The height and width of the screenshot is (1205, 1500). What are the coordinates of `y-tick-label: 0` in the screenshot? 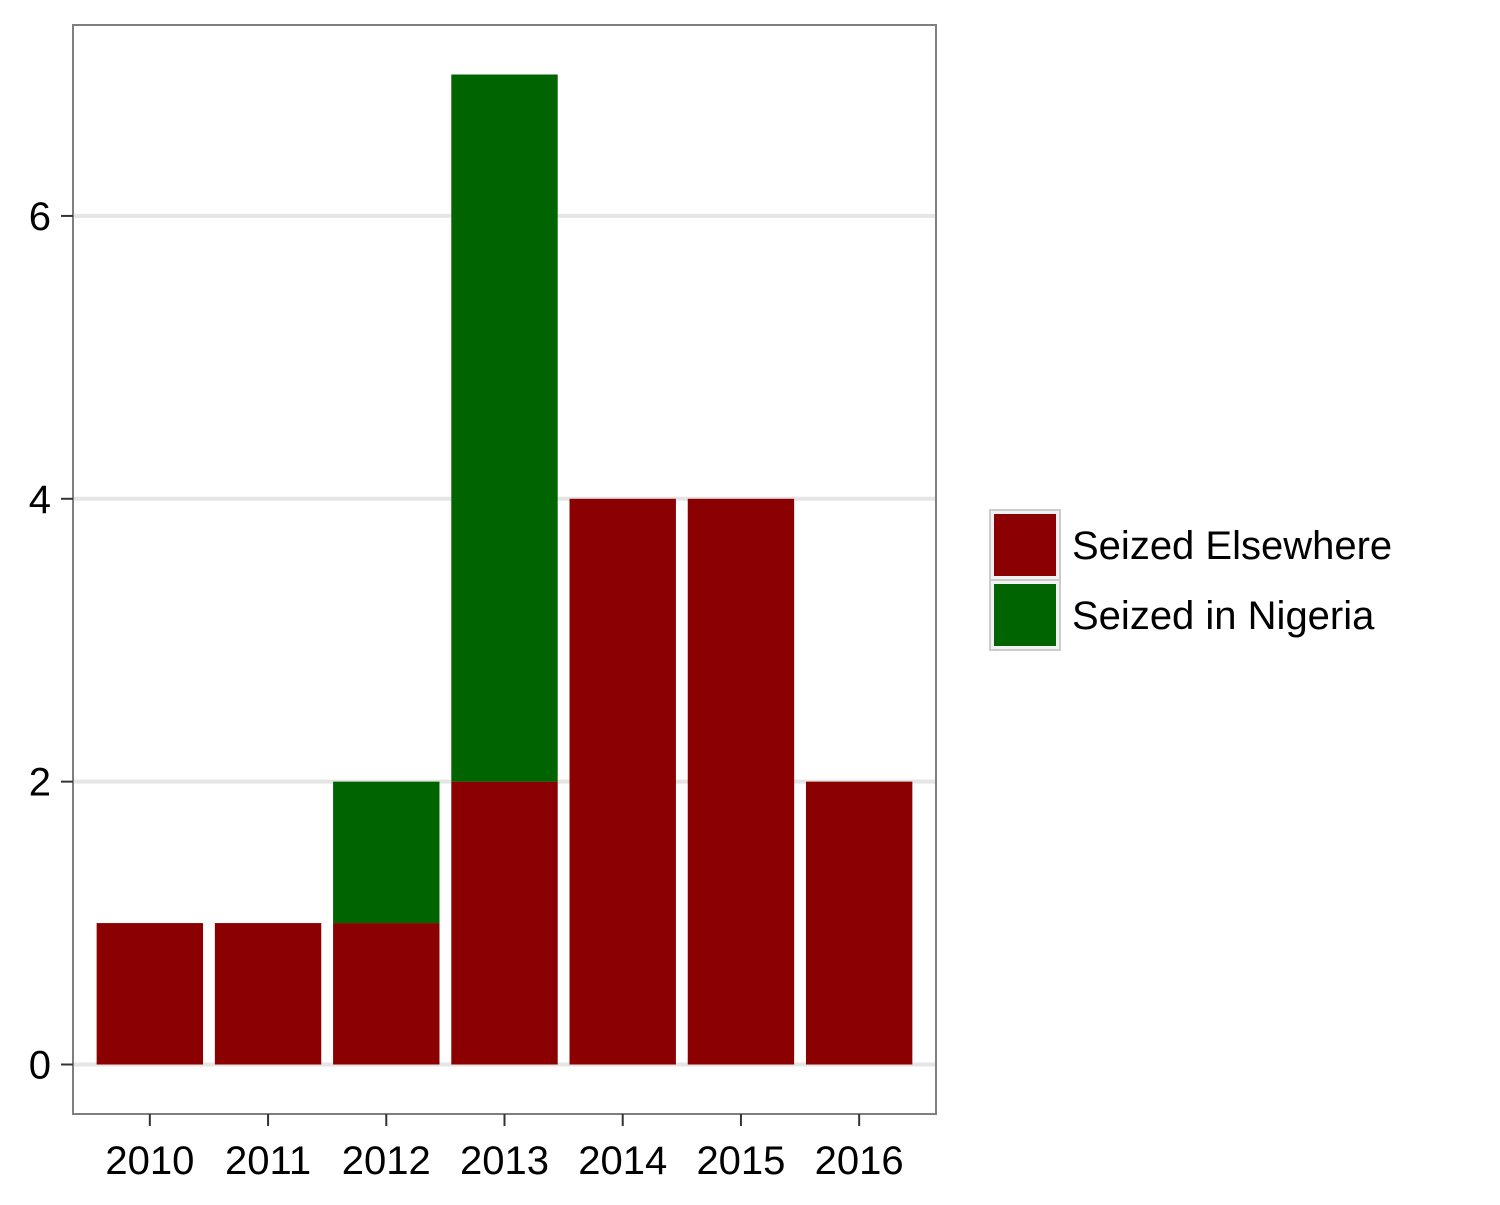 It's located at (40, 1066).